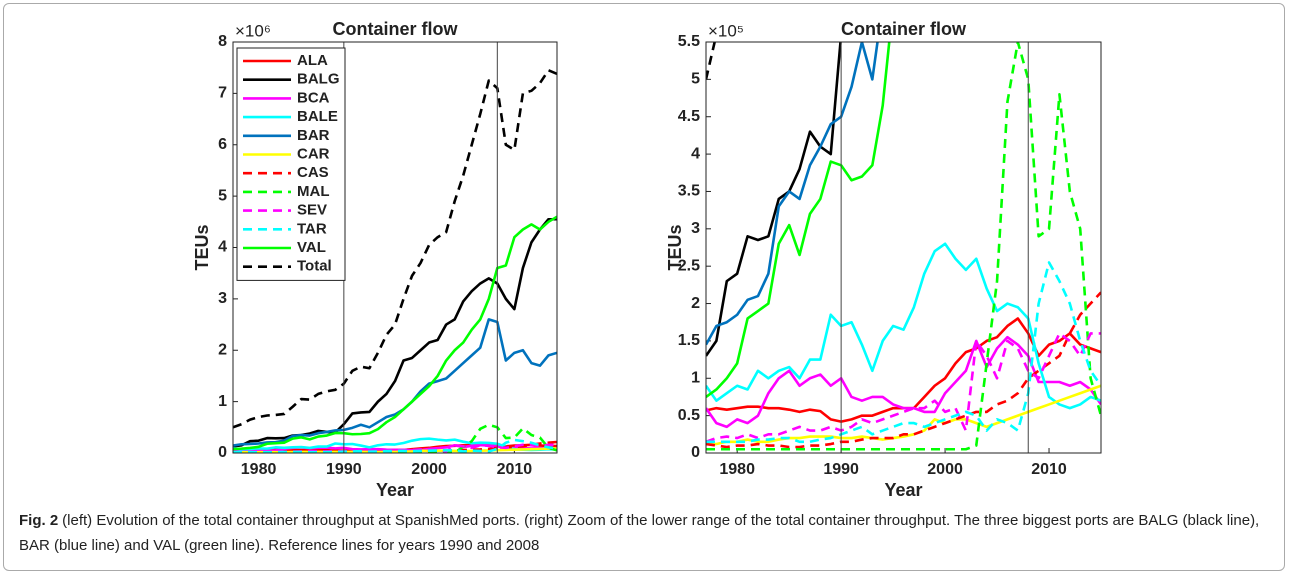 This screenshot has height=577, width=1291. Describe the element at coordinates (313, 172) in the screenshot. I see `legend-label: CAS` at that location.